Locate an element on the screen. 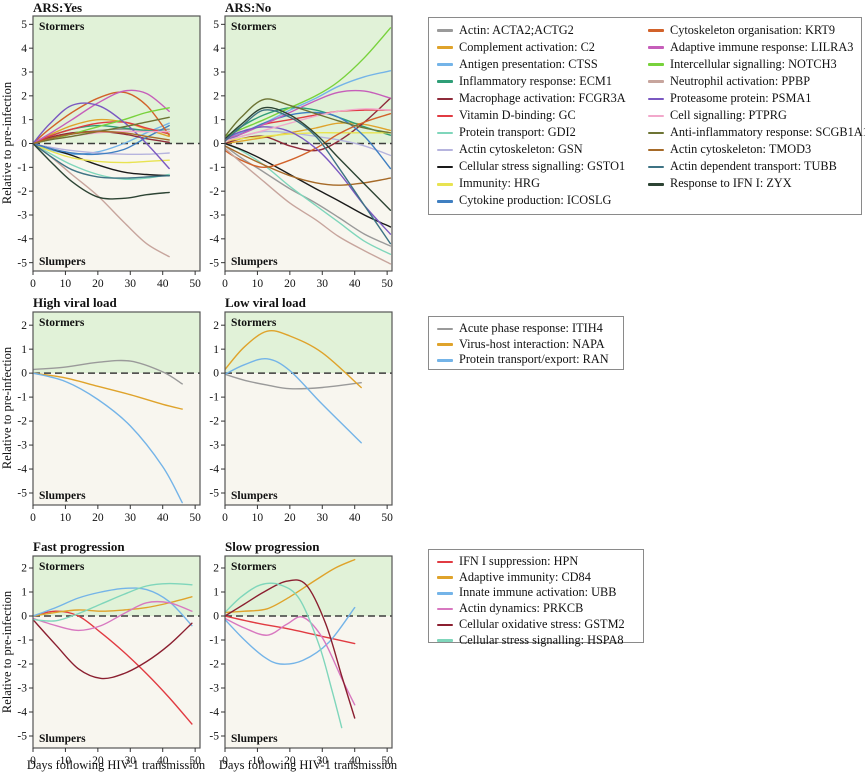 The height and width of the screenshot is (776, 865). legend-item-tubb: Actin dependent transport: TUBB is located at coordinates (750, 167).